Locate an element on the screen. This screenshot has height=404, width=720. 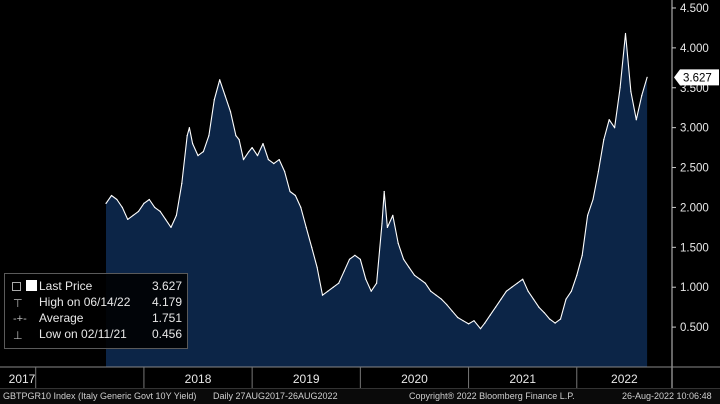
legend-row-high: ⊤ High on 06/14/22 4.179 is located at coordinates (96, 303).